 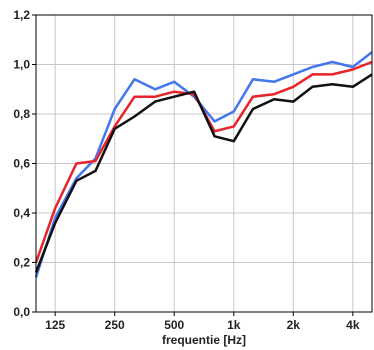 I want to click on x-axis-label: frequentie [Hz], so click(x=204, y=340).